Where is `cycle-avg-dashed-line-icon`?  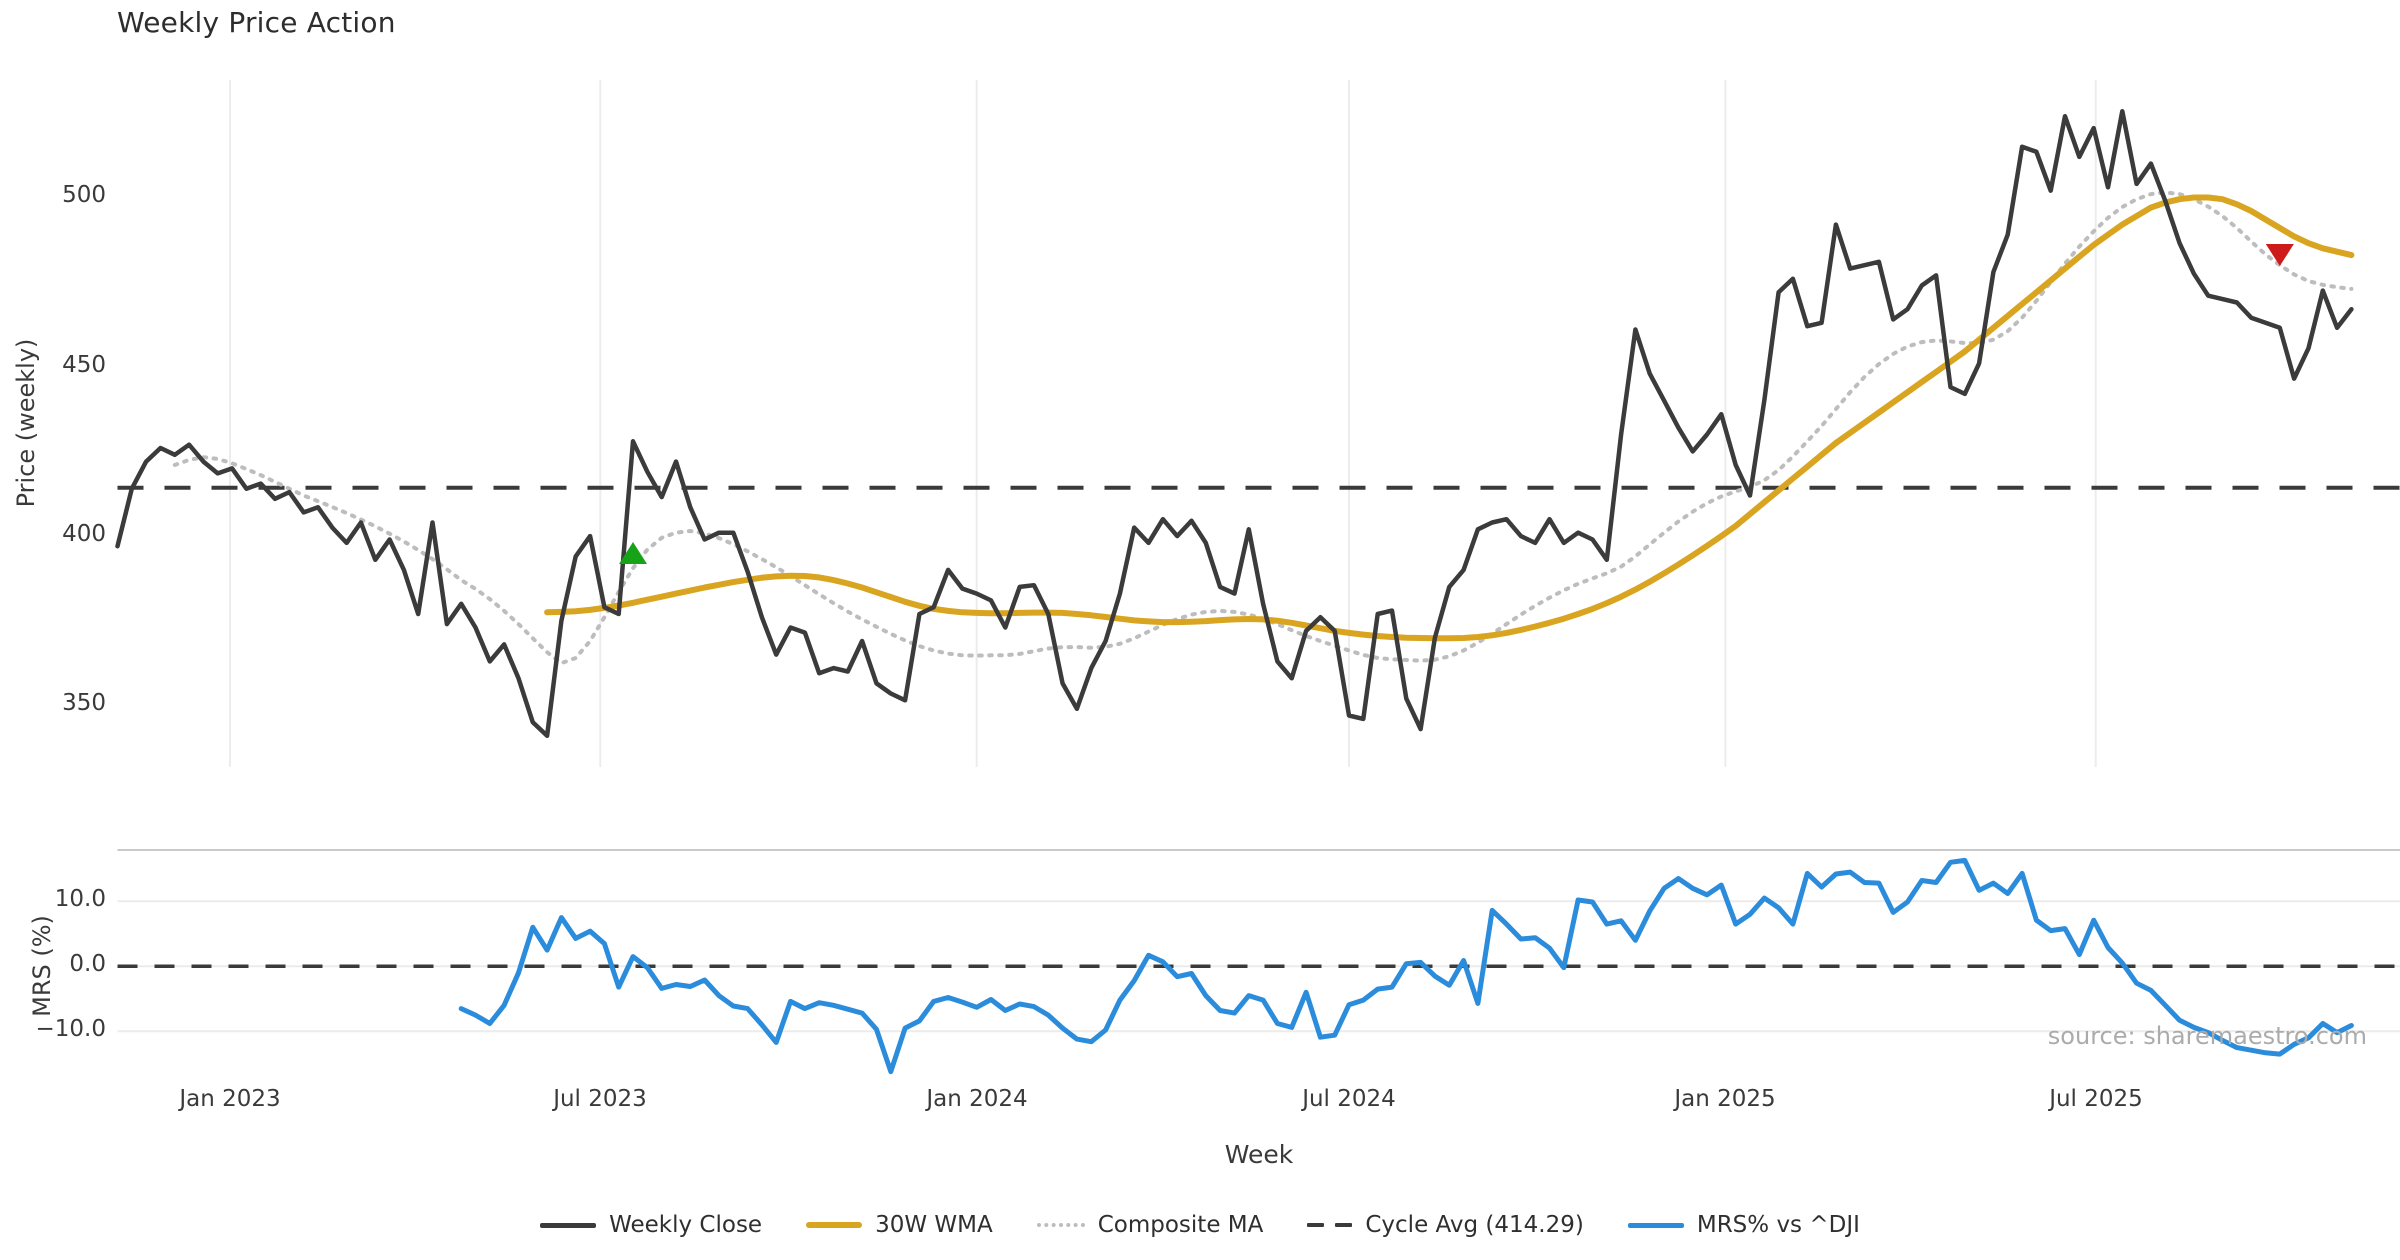
cycle-avg-dashed-line-icon is located at coordinates (1330, 1225).